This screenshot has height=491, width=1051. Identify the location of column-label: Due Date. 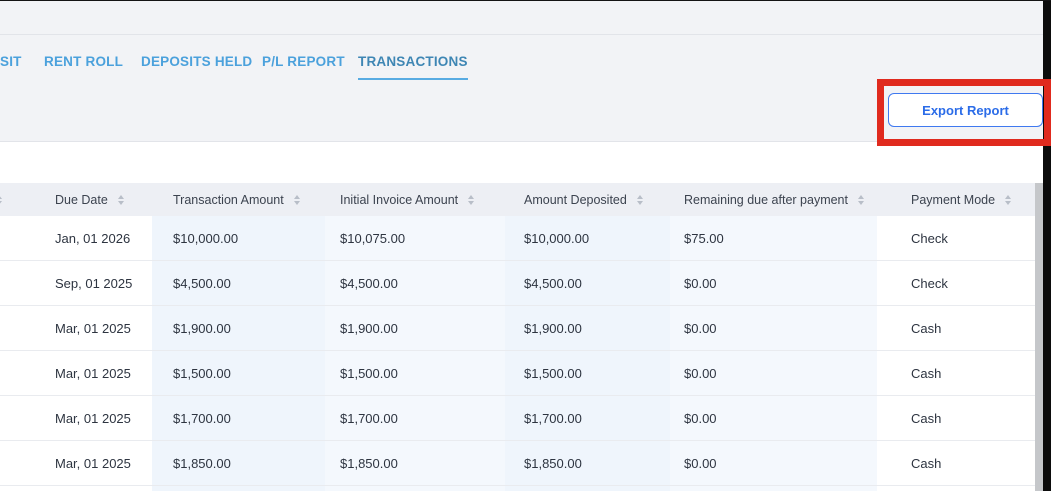
(81, 199).